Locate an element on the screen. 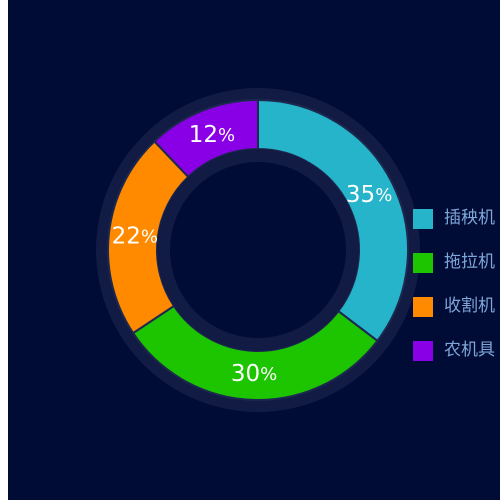 This screenshot has width=500, height=500. legend-label: 农机具 is located at coordinates (469, 350).